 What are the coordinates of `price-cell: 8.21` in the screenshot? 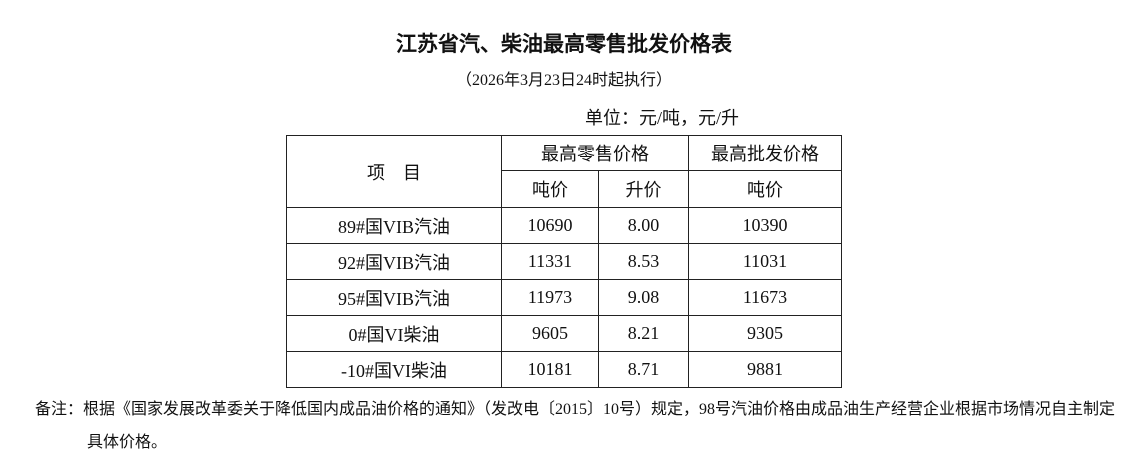 It's located at (643, 333).